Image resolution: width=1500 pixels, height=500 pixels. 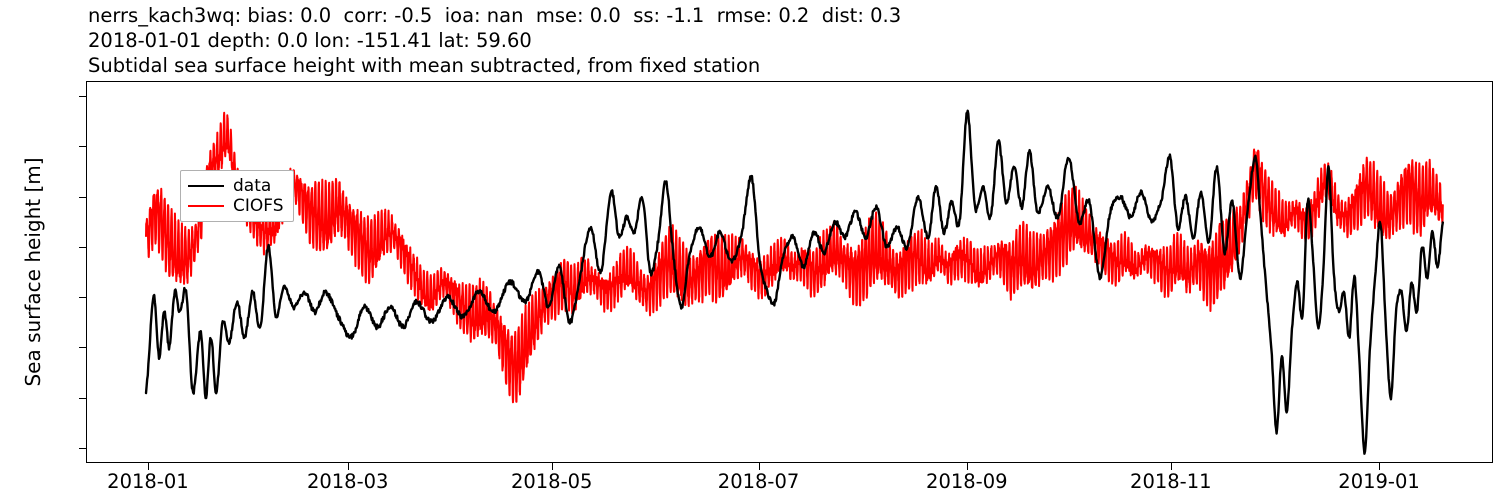 I want to click on x-tick-label: 2018-05, so click(x=551, y=481).